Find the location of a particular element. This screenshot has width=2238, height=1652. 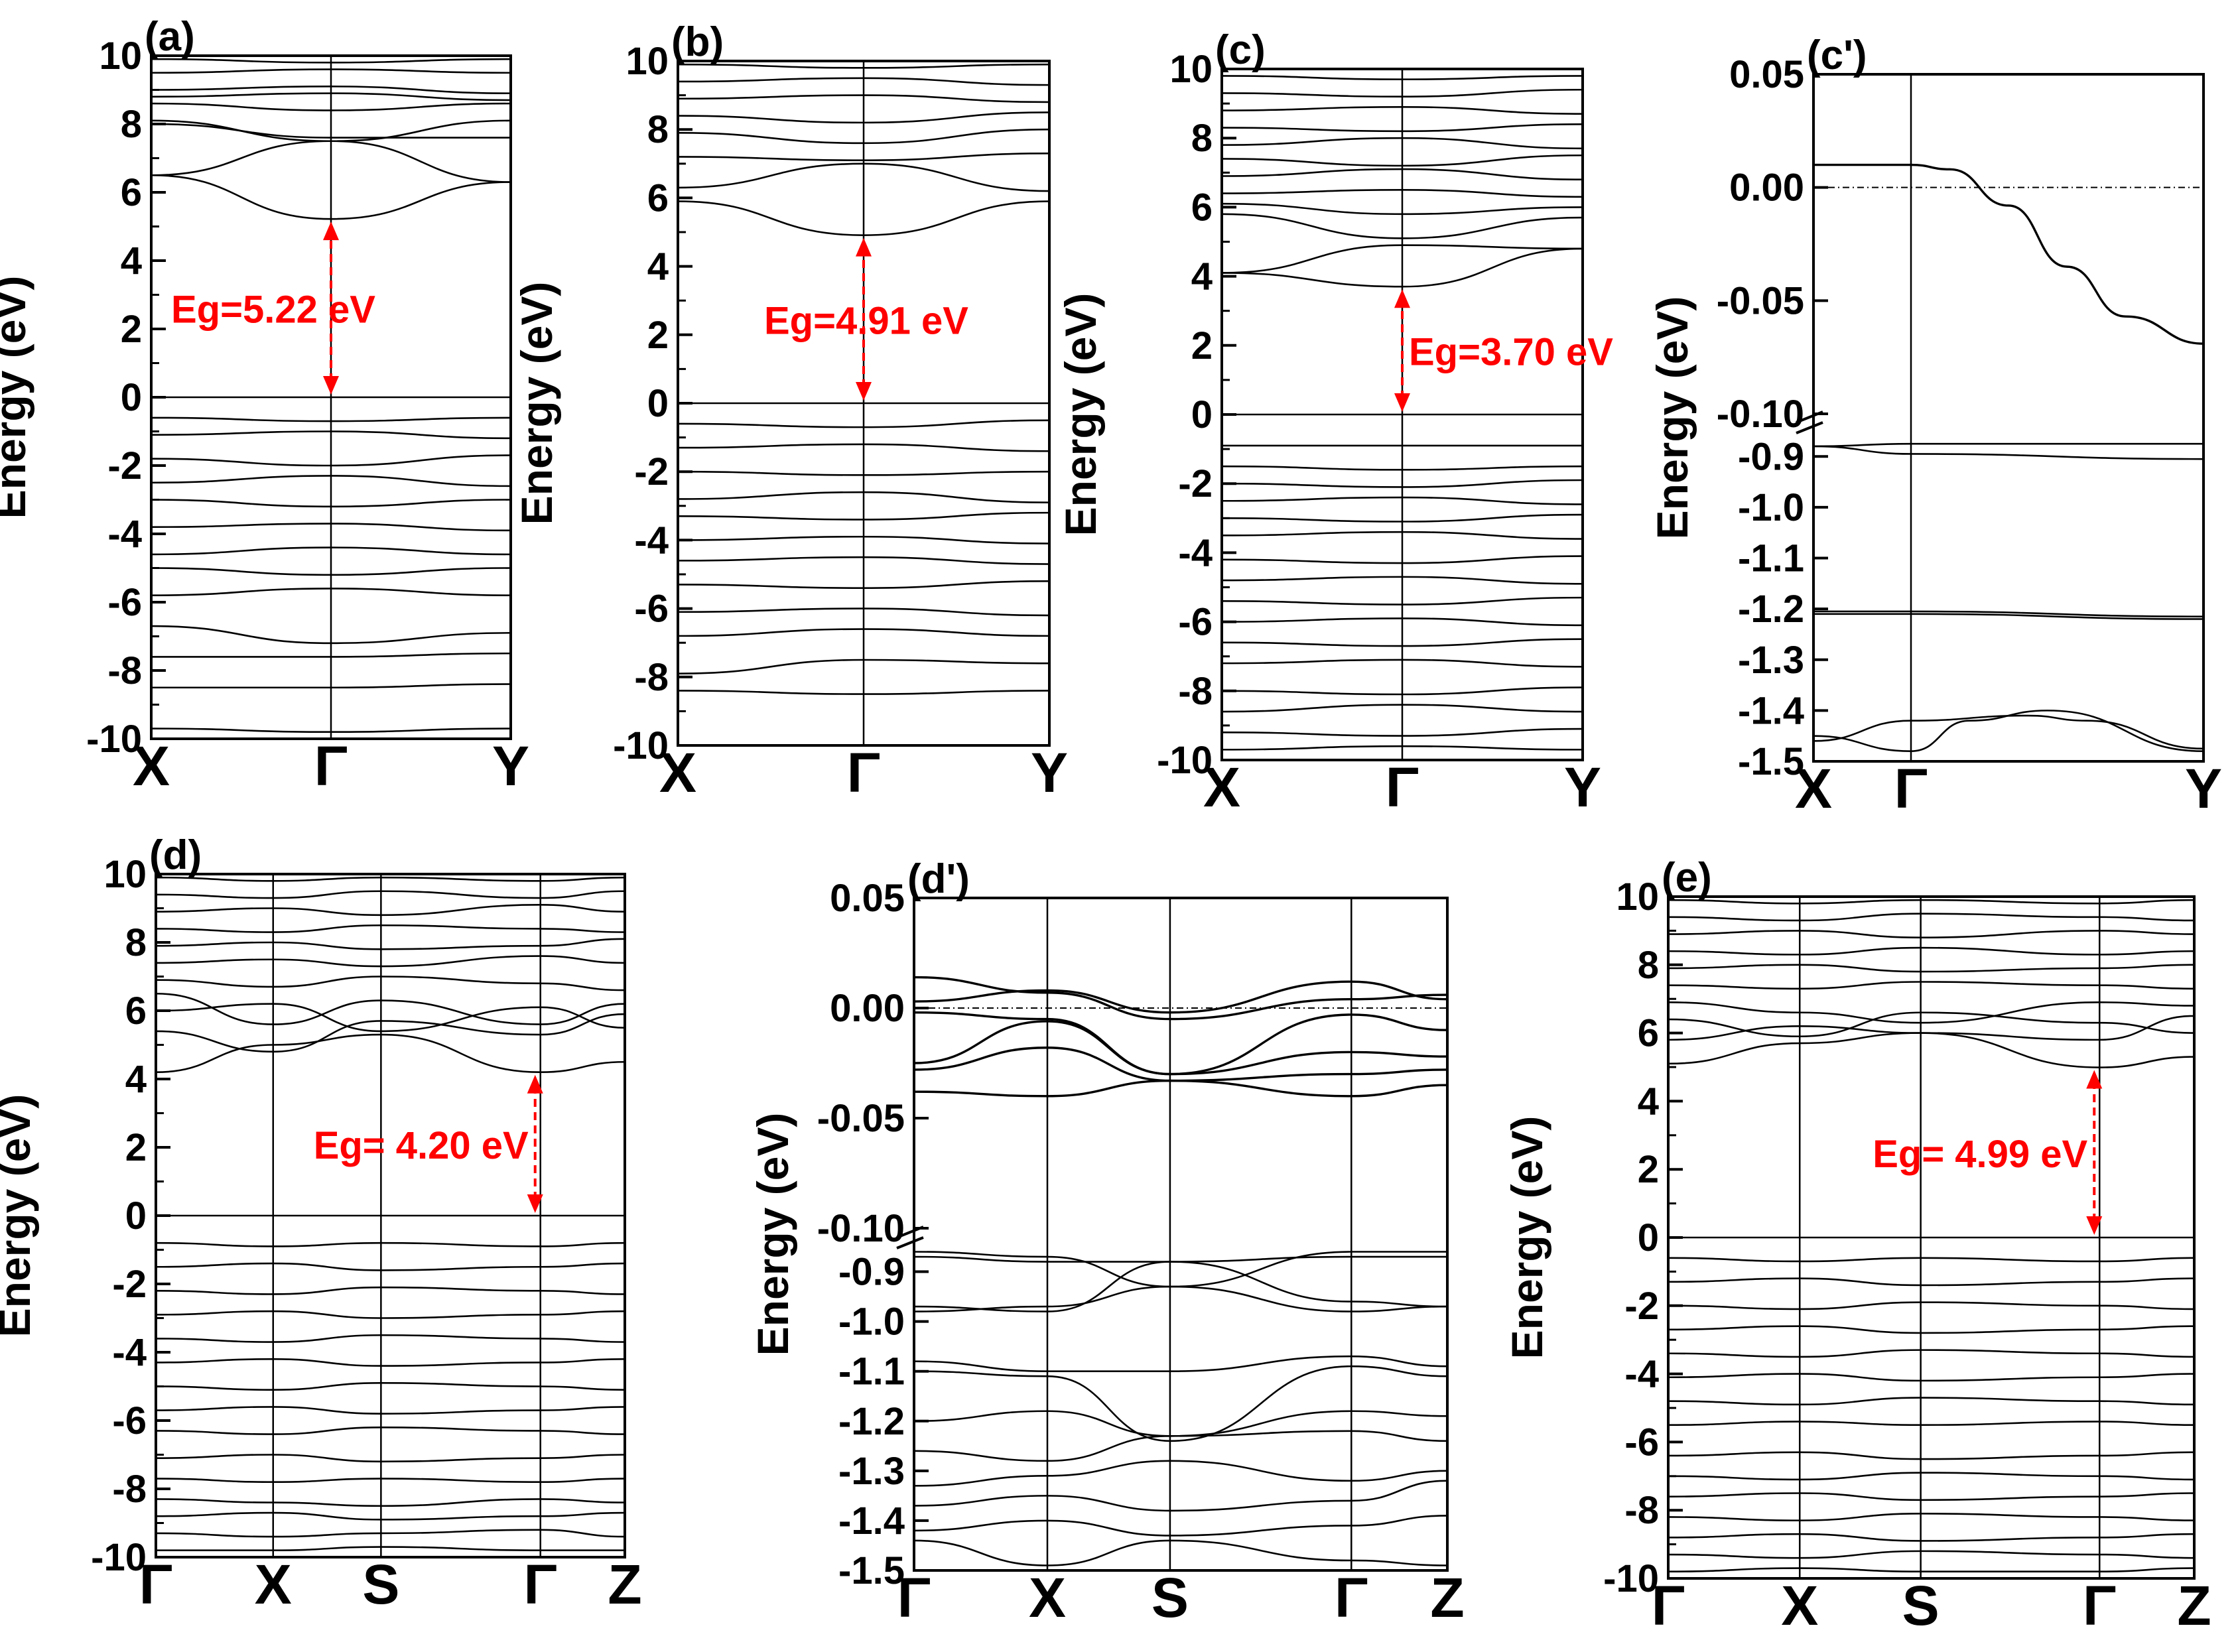

band-gap-label: Eg=3.70 eV is located at coordinates (1511, 352).